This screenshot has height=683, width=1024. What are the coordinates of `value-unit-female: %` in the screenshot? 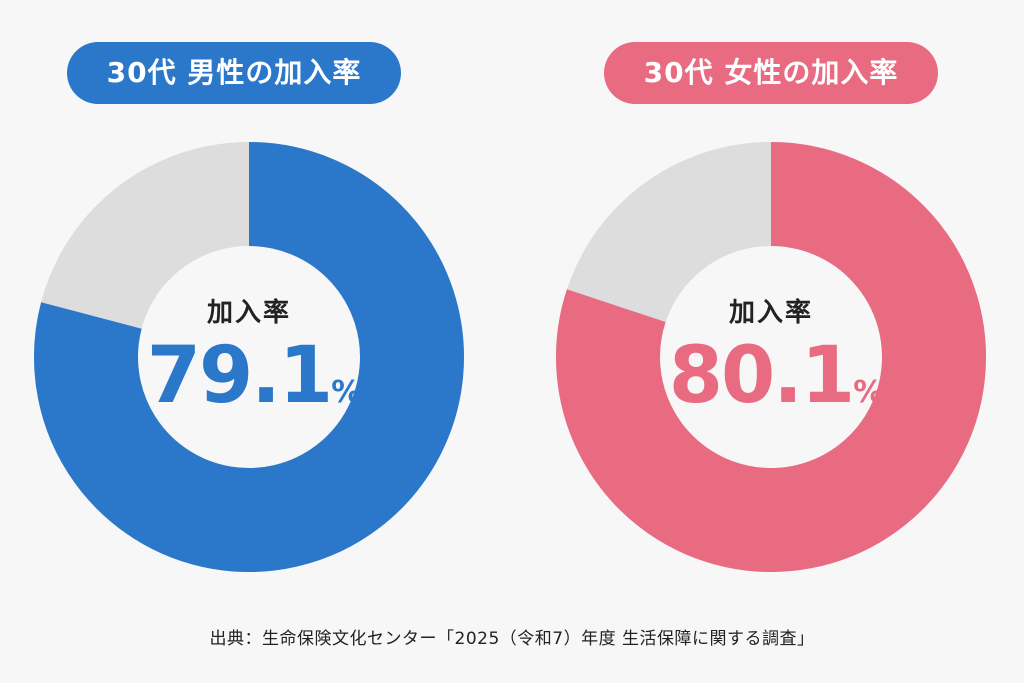 It's located at (868, 392).